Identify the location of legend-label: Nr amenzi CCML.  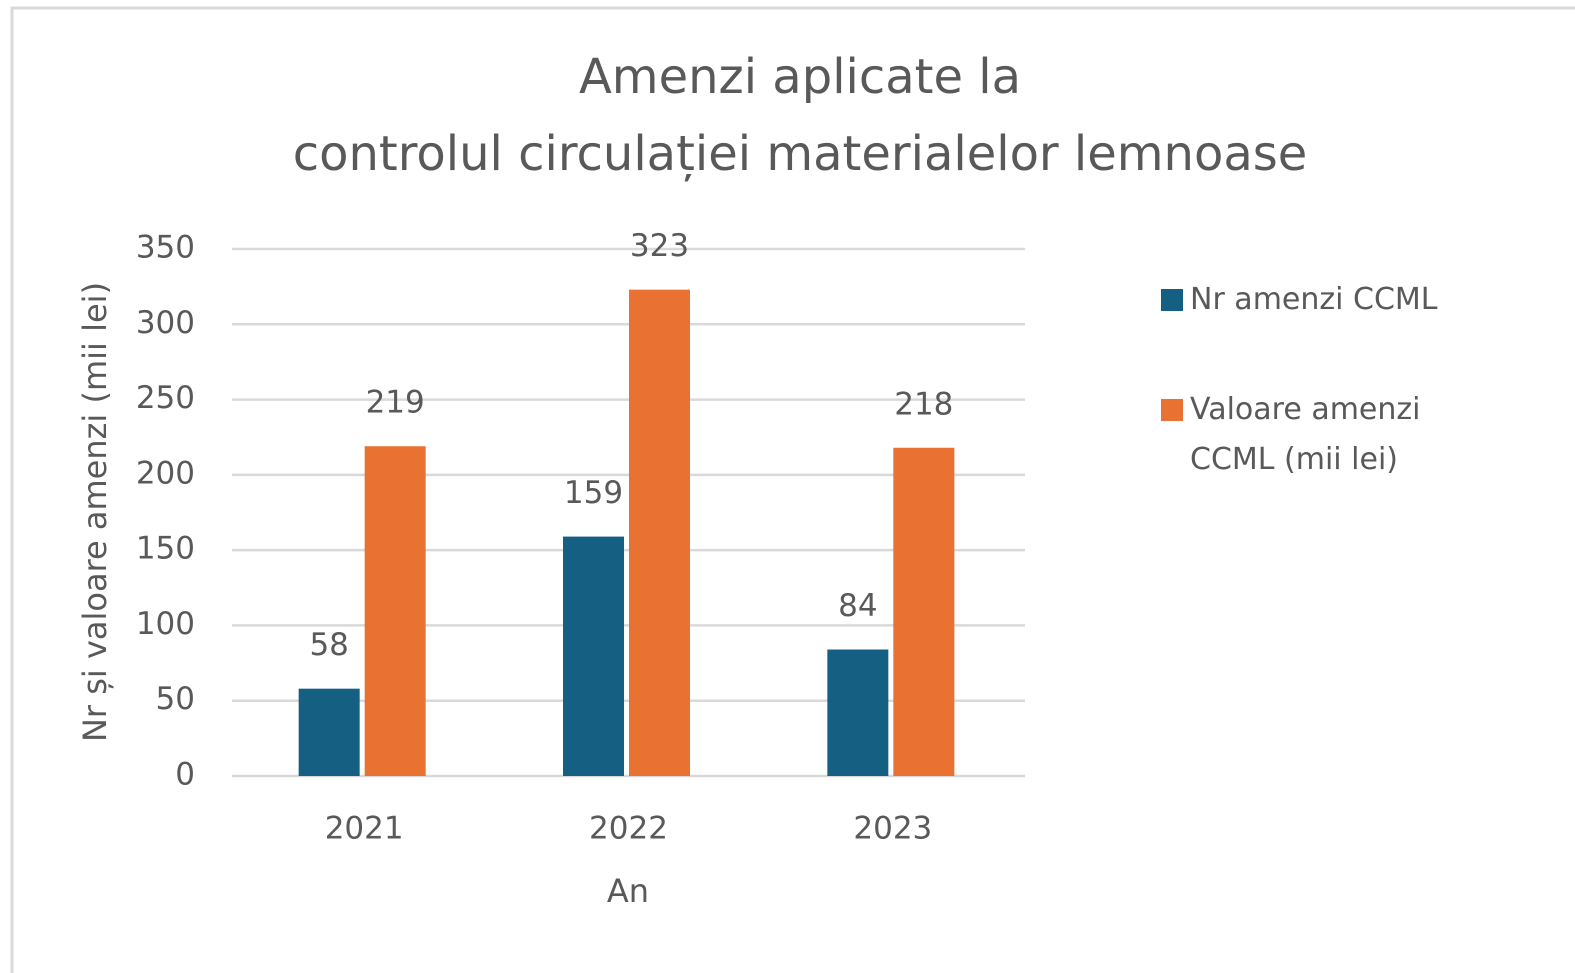
(1314, 299).